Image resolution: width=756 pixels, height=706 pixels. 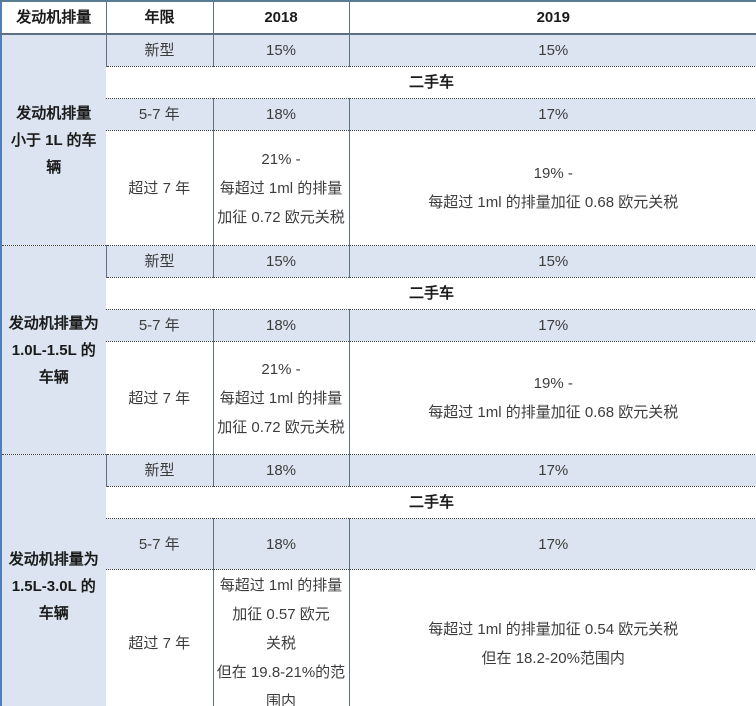 I want to click on header-cell-years: 年限, so click(x=159, y=18).